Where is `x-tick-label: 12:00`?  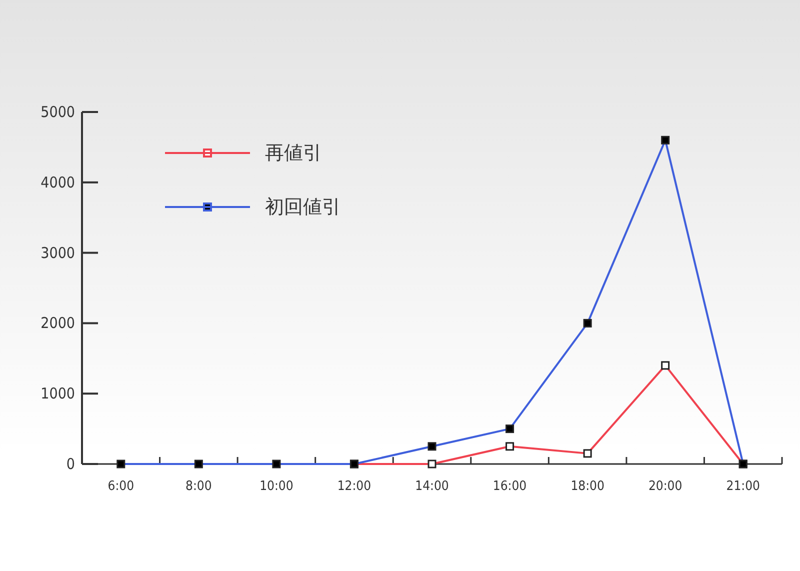
x-tick-label: 12:00 is located at coordinates (354, 486).